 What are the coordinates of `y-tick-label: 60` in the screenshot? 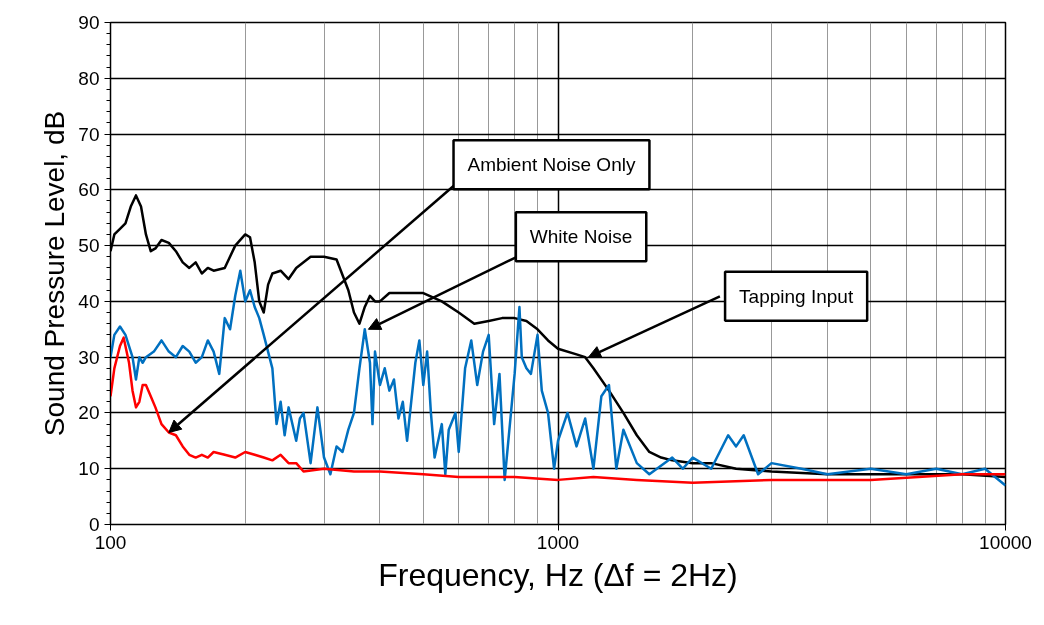 It's located at (89, 190).